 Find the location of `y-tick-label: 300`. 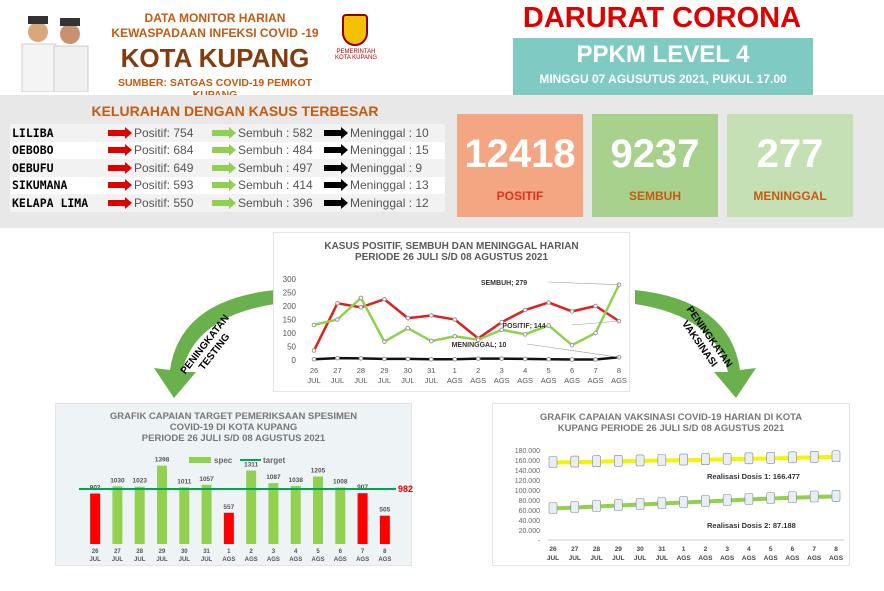

y-tick-label: 300 is located at coordinates (290, 279).